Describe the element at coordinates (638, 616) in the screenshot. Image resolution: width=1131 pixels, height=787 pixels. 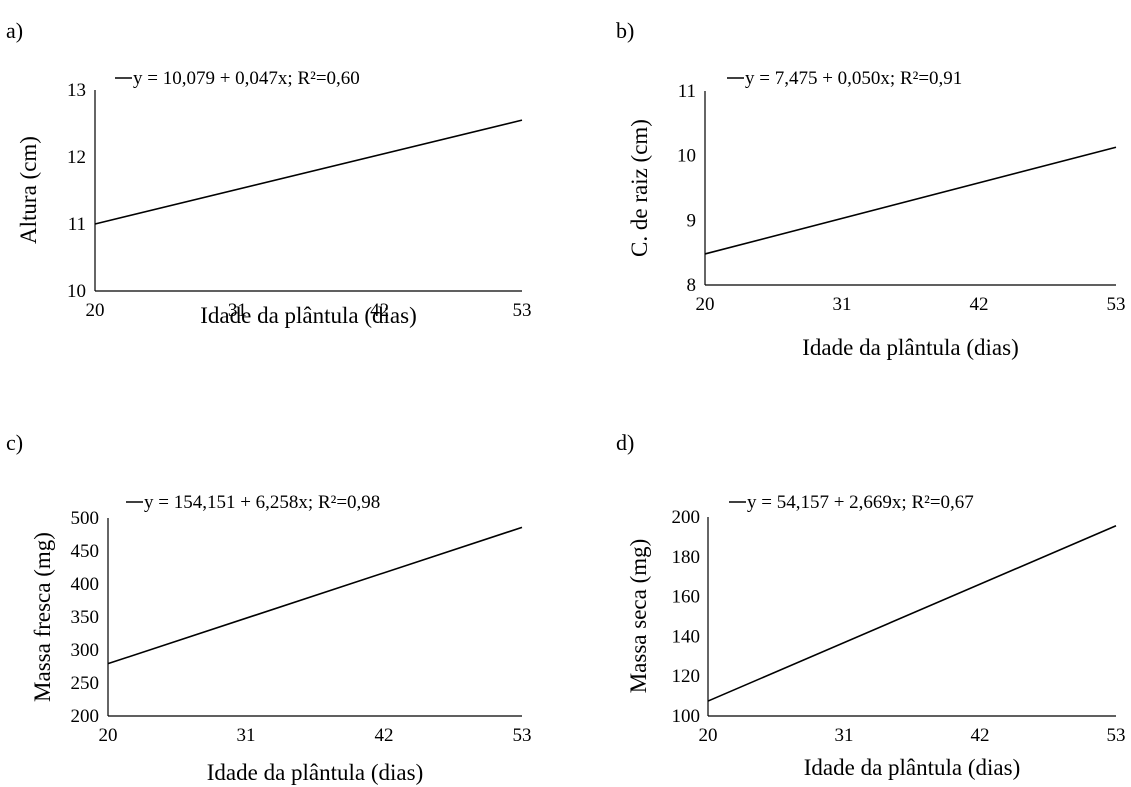
I see `y-axis-title: Massa seca (mg)` at that location.